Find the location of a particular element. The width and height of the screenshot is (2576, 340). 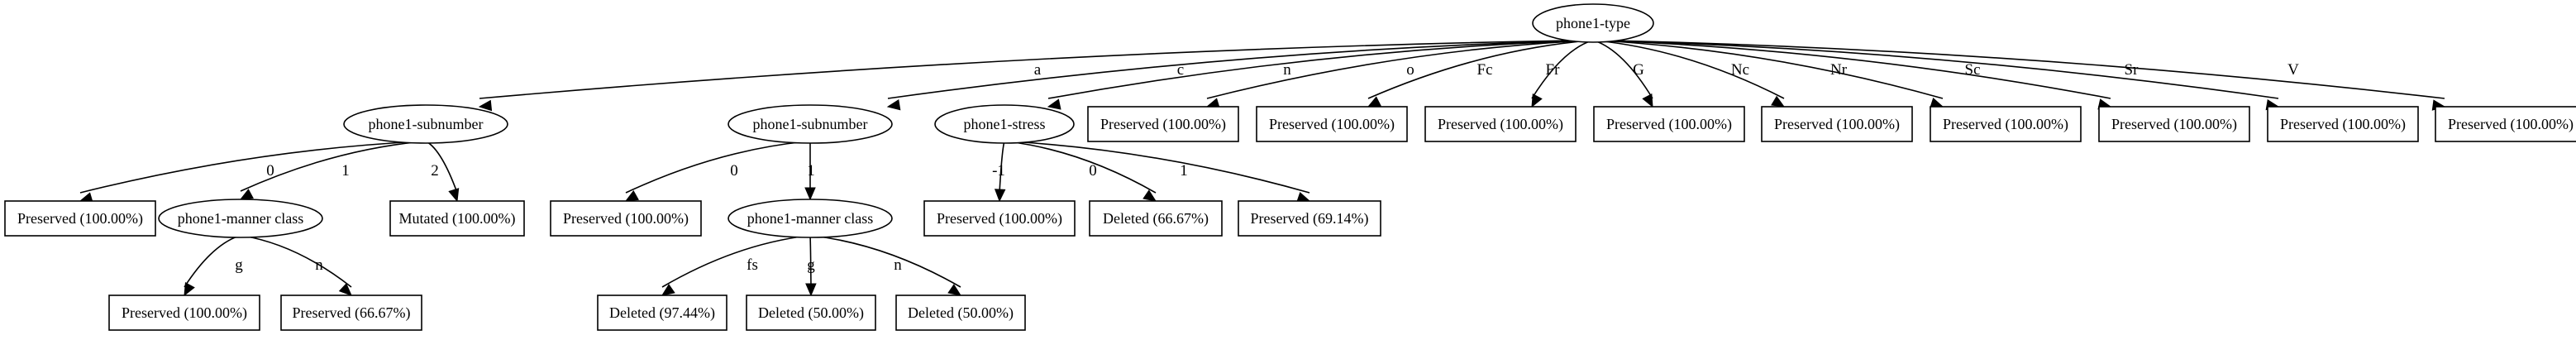

edge: Nc is located at coordinates (1691, 74).